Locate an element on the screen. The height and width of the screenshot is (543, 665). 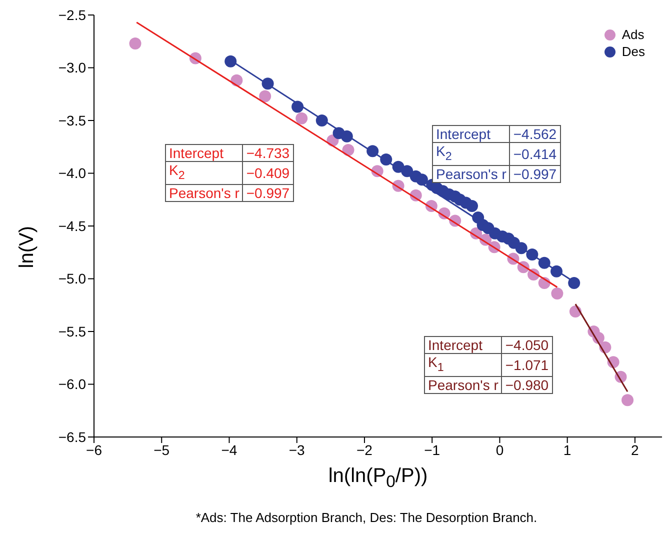
y-tick-label: −5.5 is located at coordinates (72, 331).